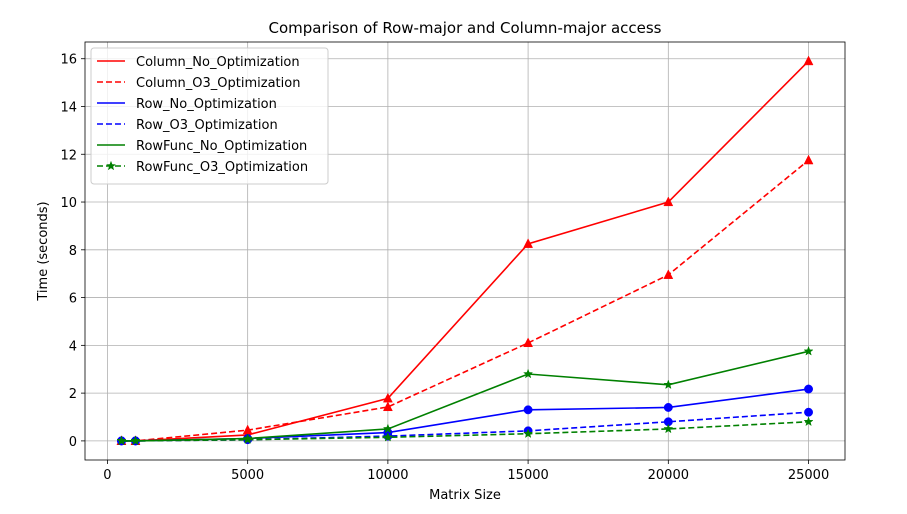 The image size is (907, 514). I want to click on x-tick-label: 0, so click(107, 475).